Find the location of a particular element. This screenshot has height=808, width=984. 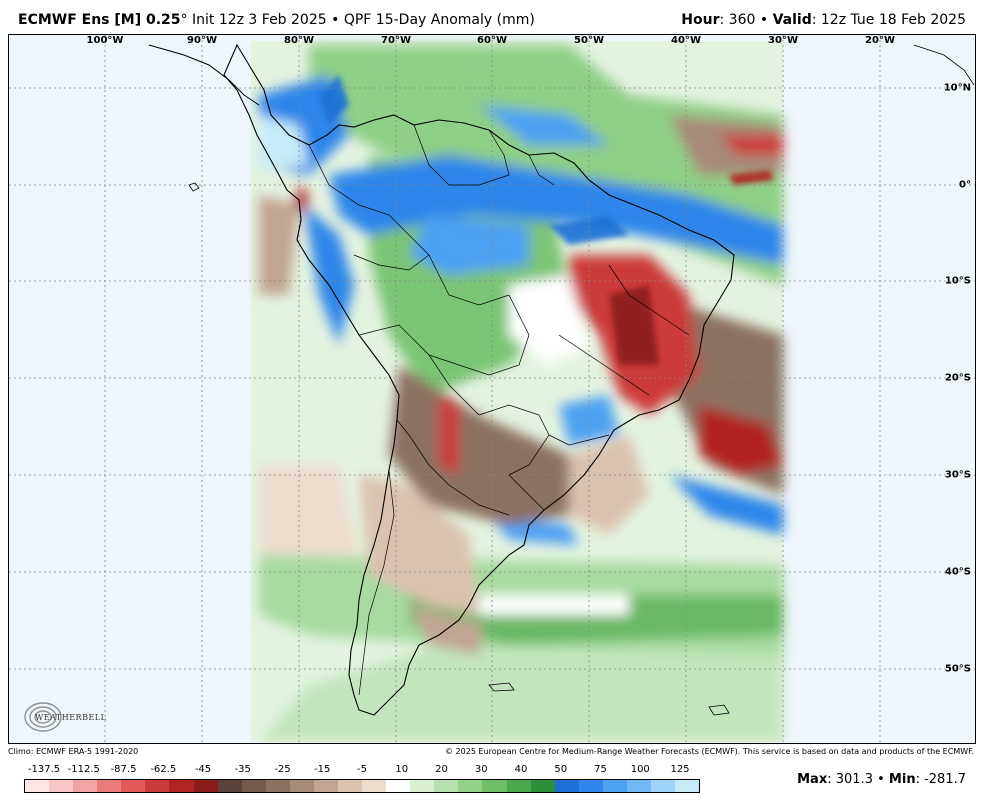

lon-label-20w: 20°W is located at coordinates (880, 40).